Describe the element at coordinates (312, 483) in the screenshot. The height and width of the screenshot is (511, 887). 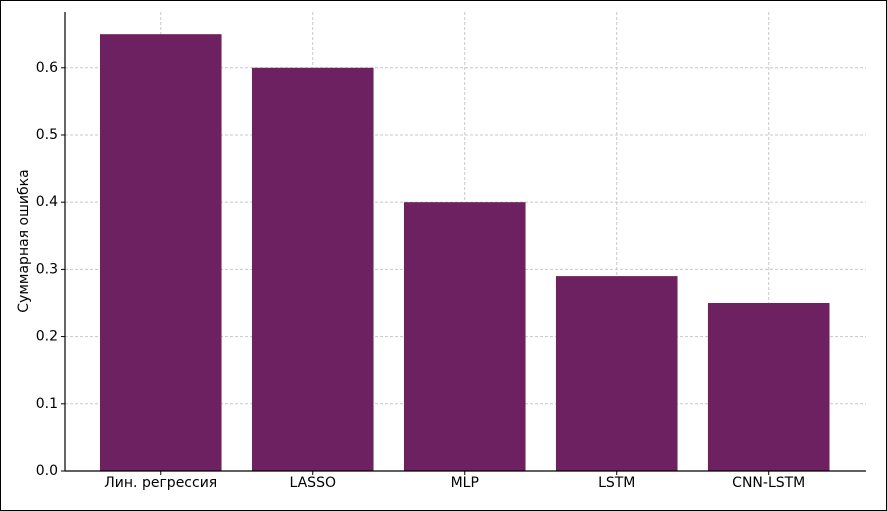
I see `x-tick-label: LASSO` at that location.